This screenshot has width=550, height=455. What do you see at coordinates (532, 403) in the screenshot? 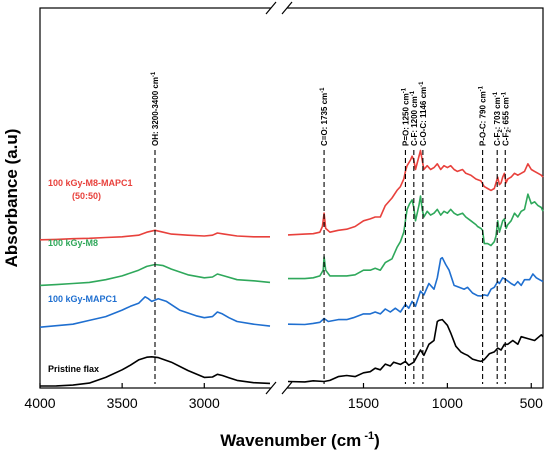
I see `x-tick-label-5: 500` at bounding box center [532, 403].